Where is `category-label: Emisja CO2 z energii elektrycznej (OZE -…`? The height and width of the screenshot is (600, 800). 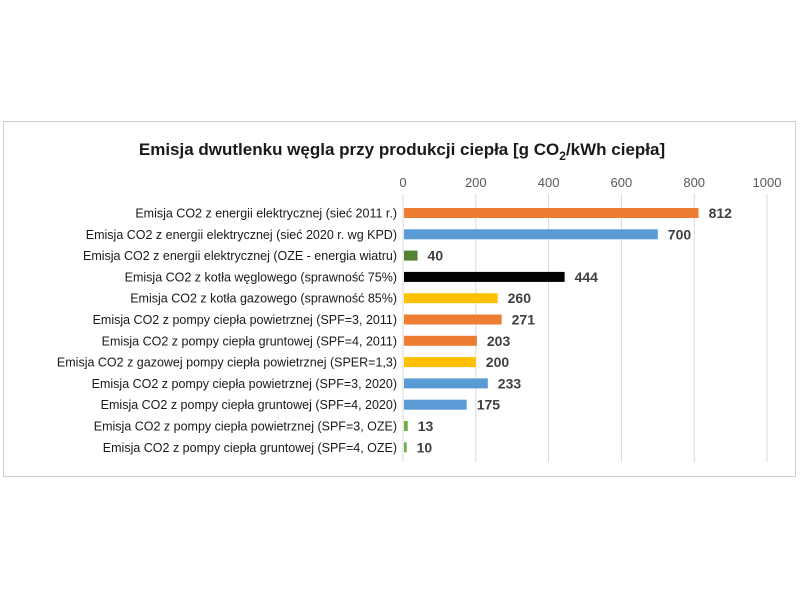
category-label: Emisja CO2 z energii elektrycznej (OZE -… is located at coordinates (240, 256).